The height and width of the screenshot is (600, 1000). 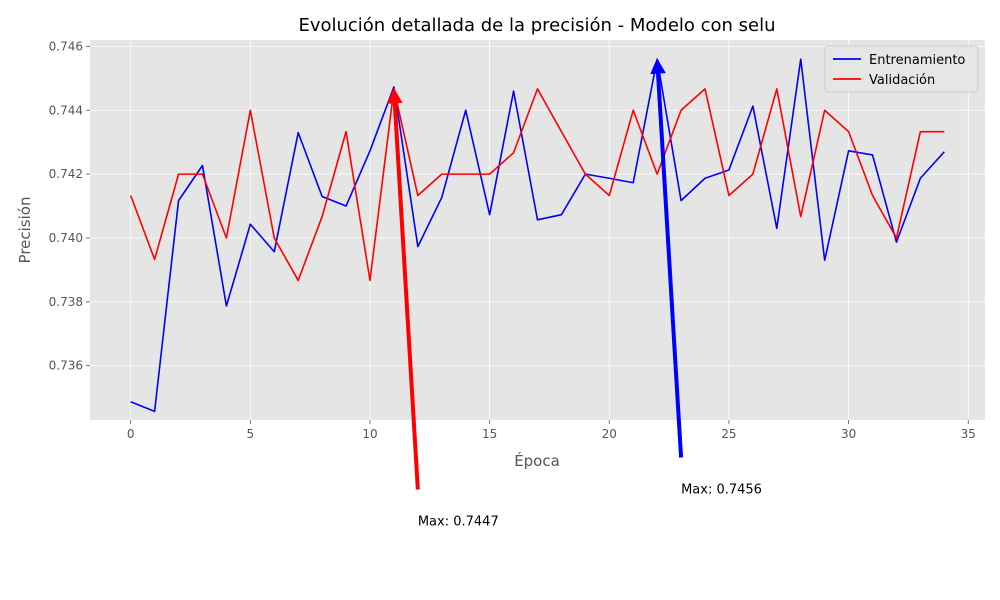 What do you see at coordinates (66, 366) in the screenshot?
I see `y-tick-label: 0.736` at bounding box center [66, 366].